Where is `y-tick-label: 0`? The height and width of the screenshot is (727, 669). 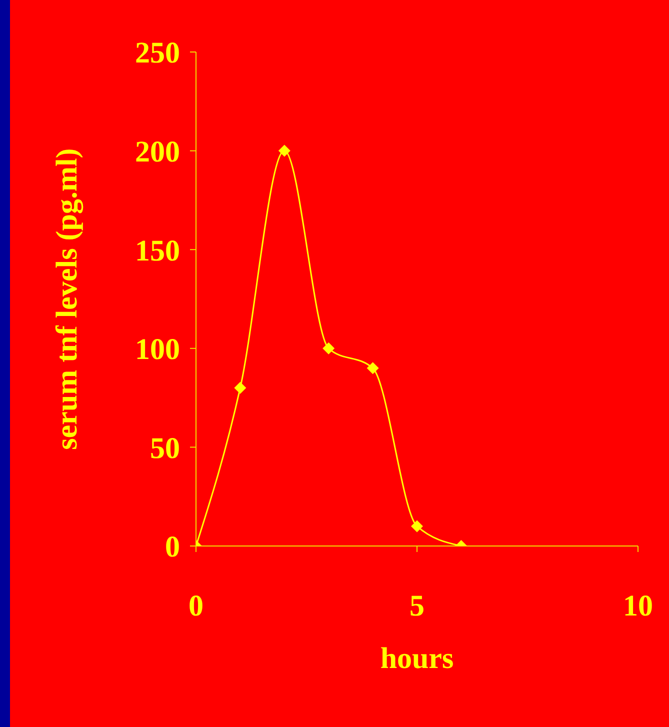 y-tick-label: 0 is located at coordinates (172, 547).